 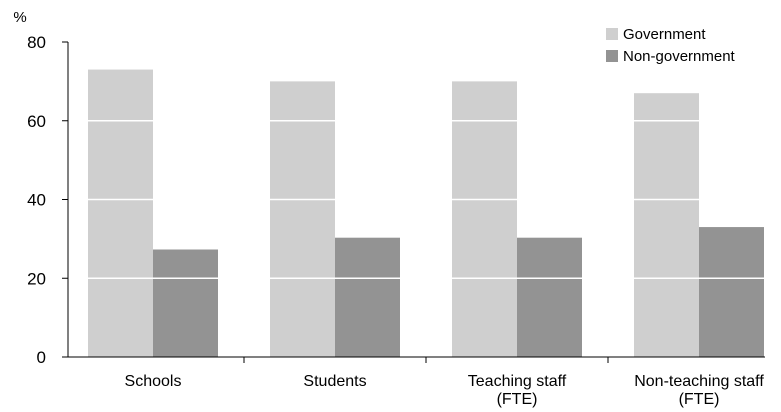 I want to click on legend-swatch-non-government, so click(x=612, y=56).